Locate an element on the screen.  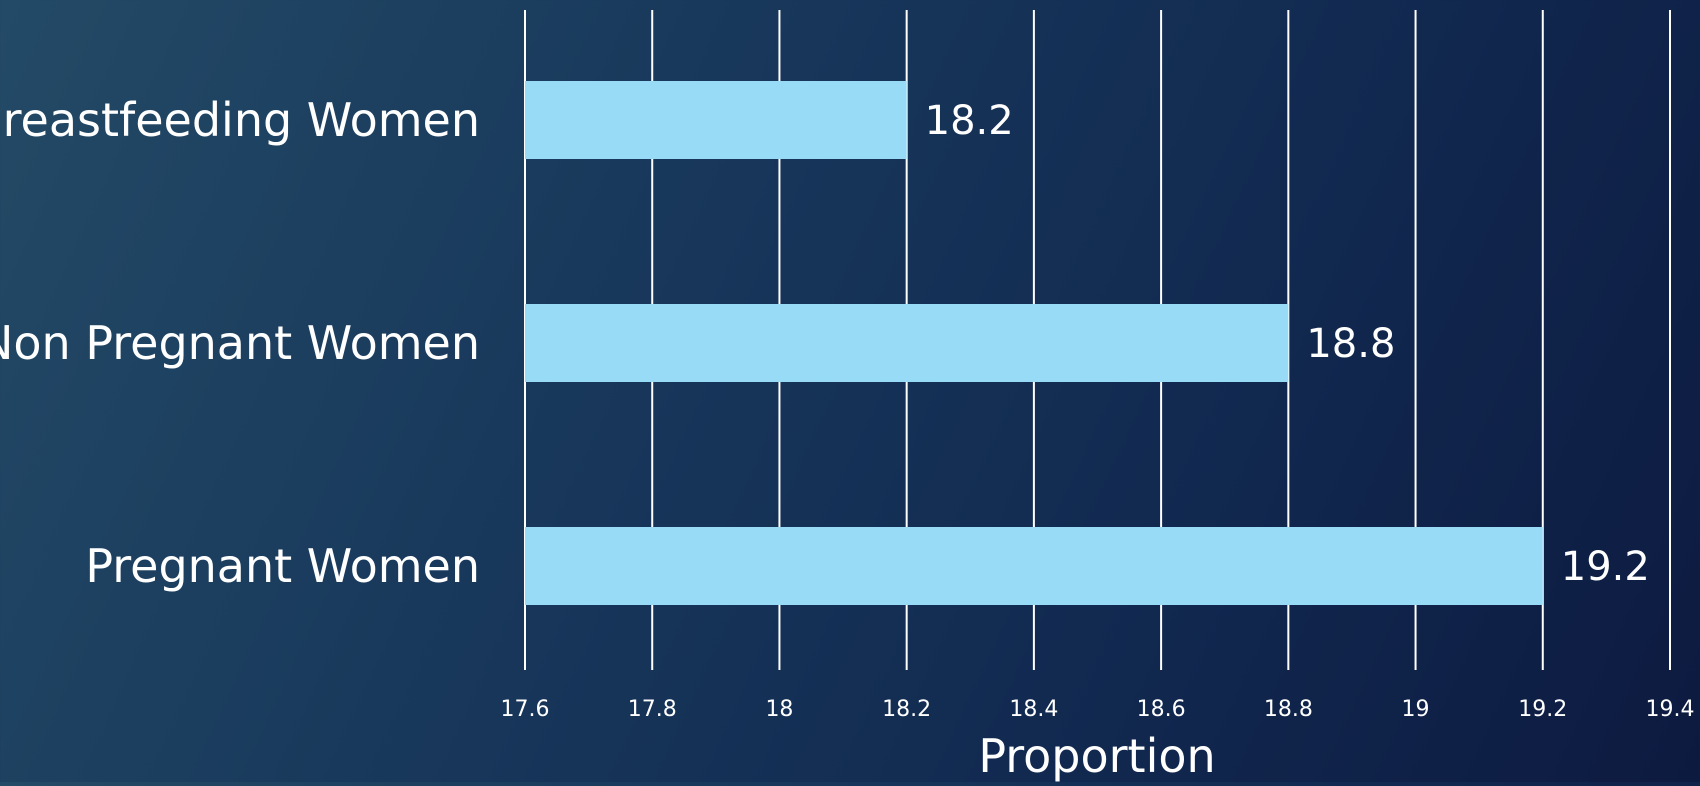
category-label: Breastfeeding Women is located at coordinates (240, 120).